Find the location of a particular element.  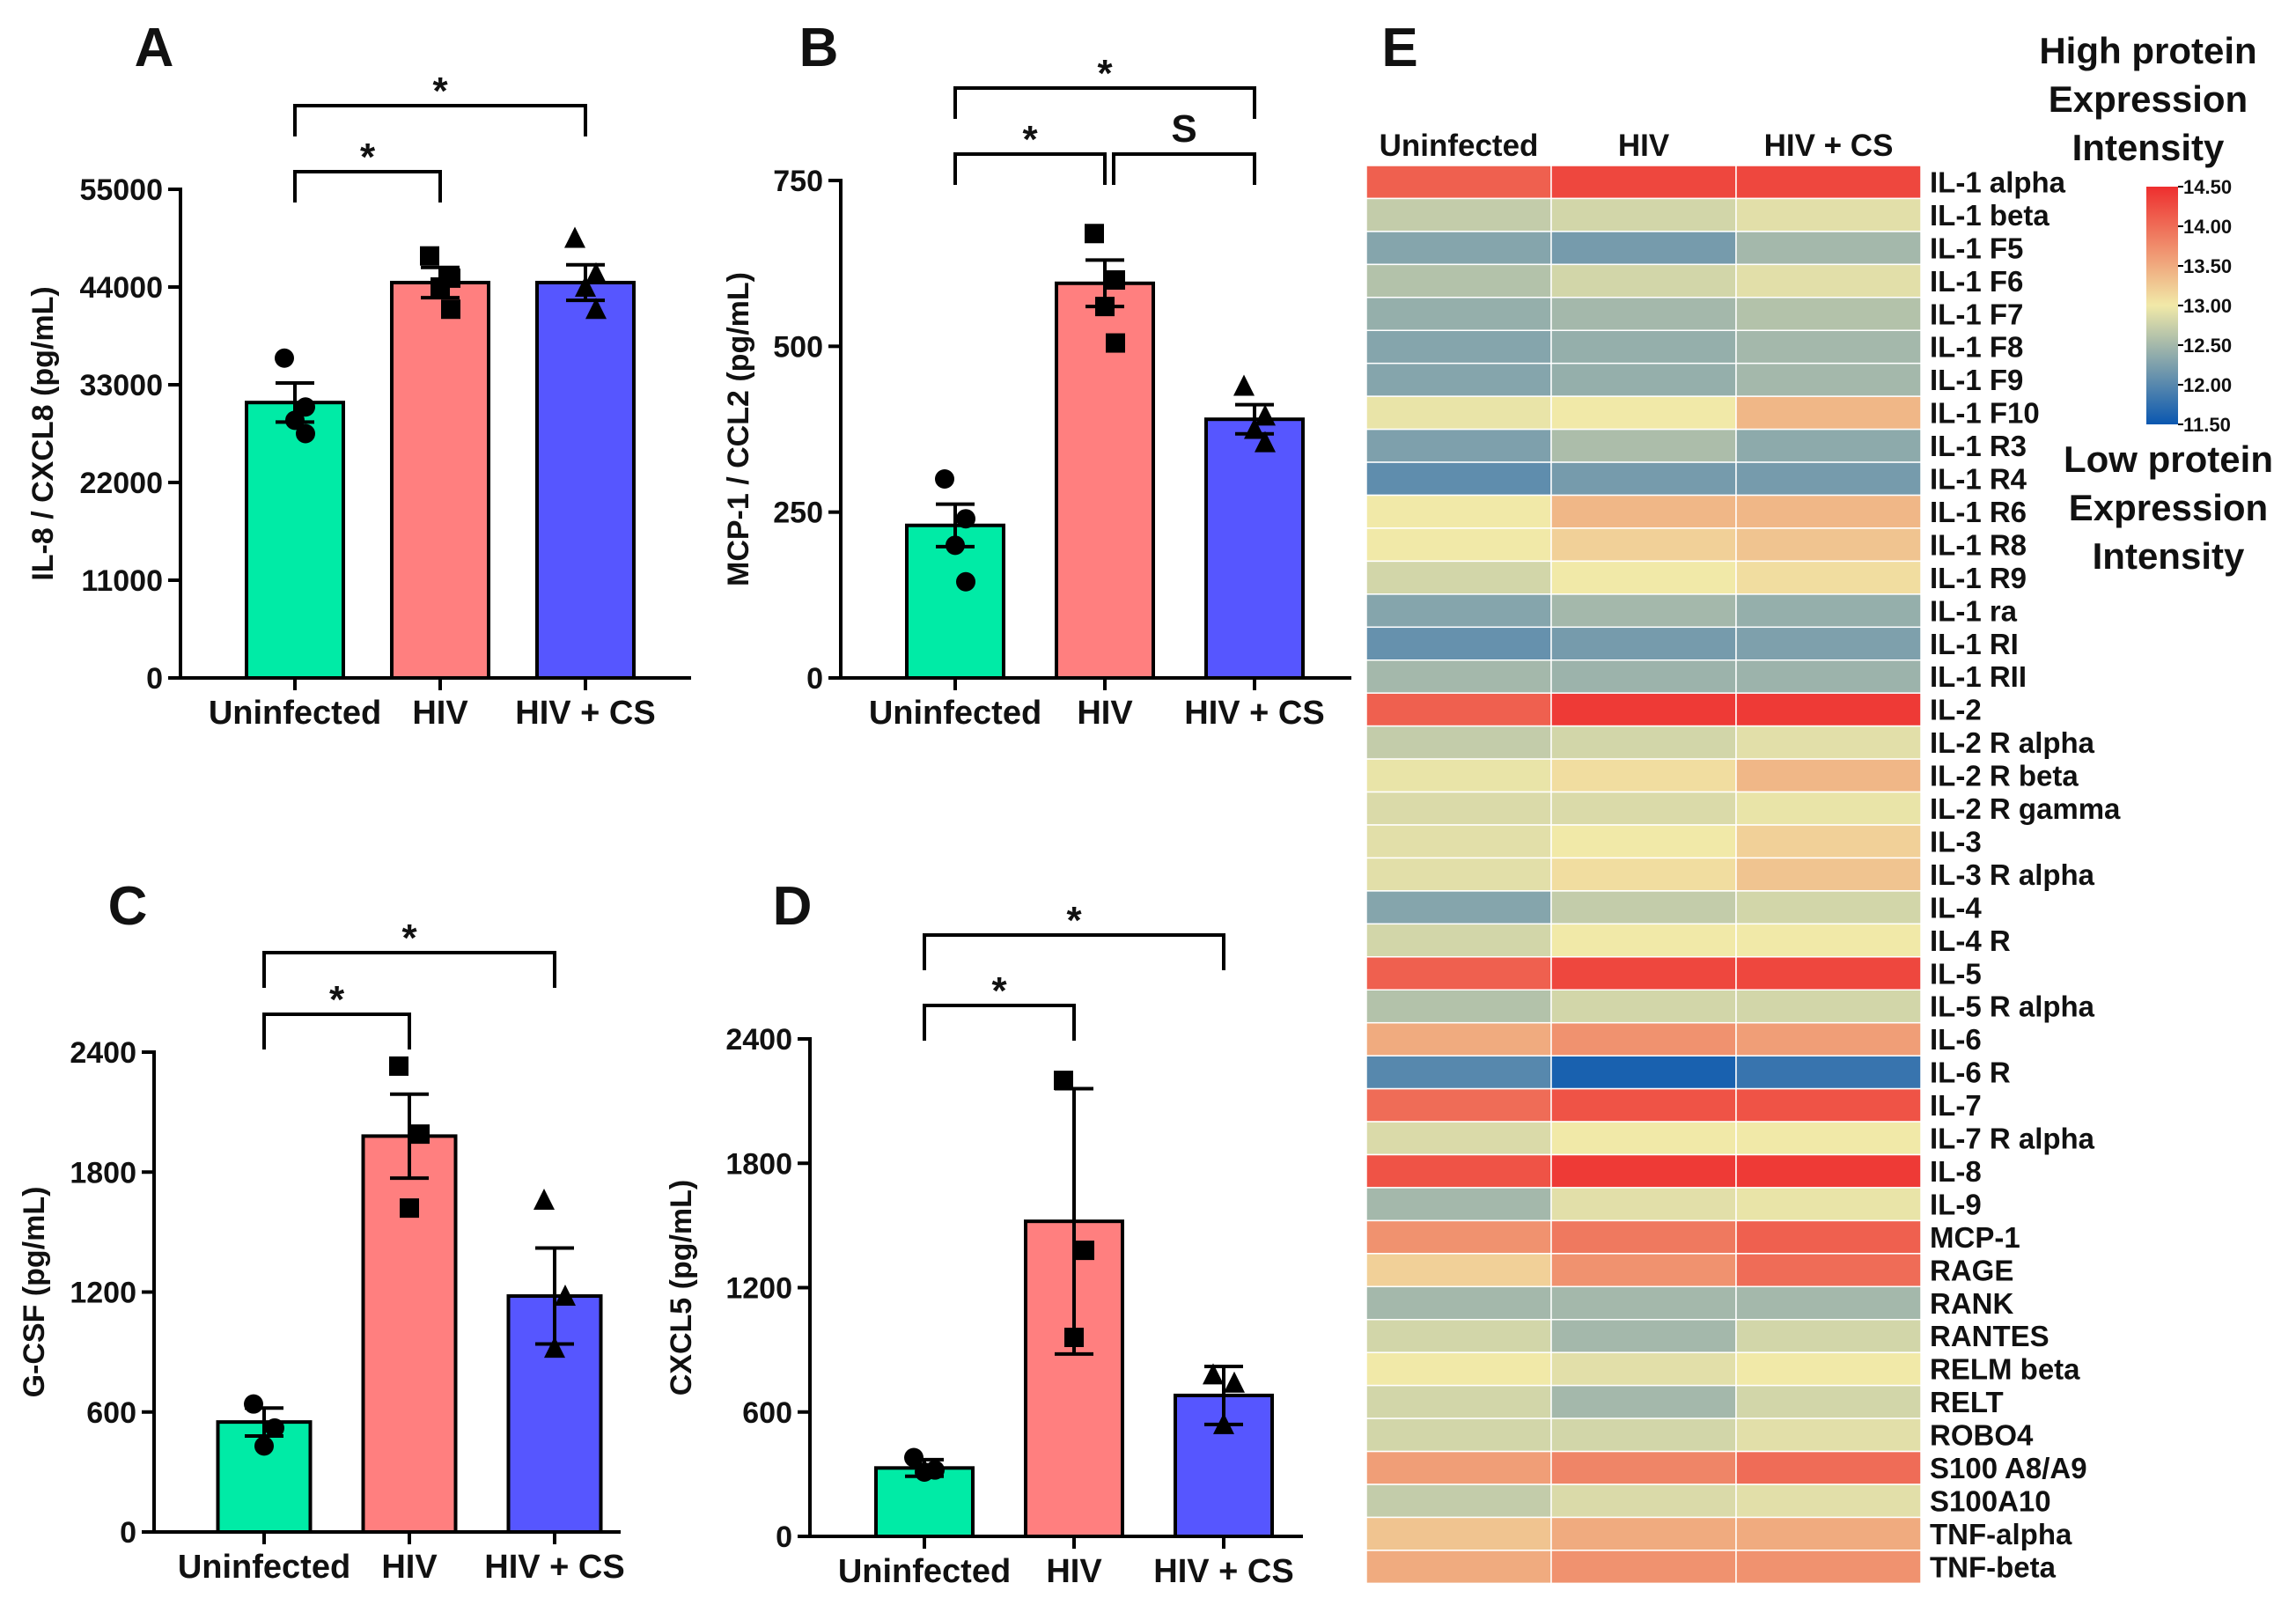

significance-label: S is located at coordinates (1183, 129).